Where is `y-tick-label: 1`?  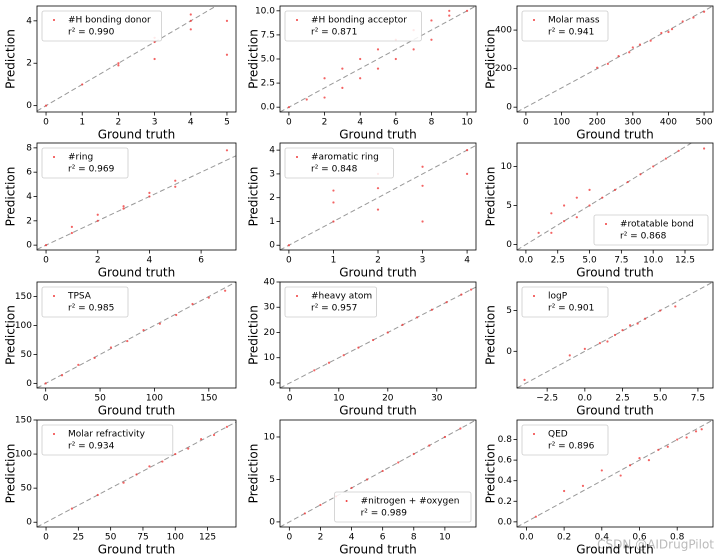
y-tick-label: 1 is located at coordinates (272, 222).